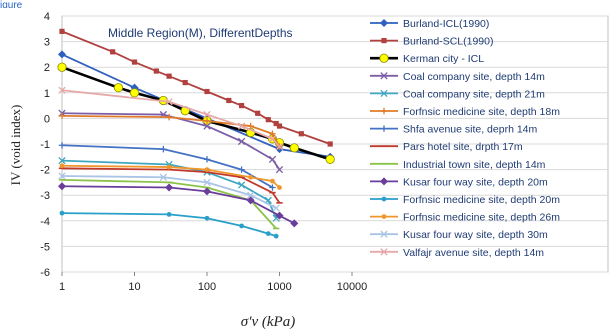  Describe the element at coordinates (481, 218) in the screenshot. I see `legend-label: Forfnsic medicine site, depth 26m` at that location.